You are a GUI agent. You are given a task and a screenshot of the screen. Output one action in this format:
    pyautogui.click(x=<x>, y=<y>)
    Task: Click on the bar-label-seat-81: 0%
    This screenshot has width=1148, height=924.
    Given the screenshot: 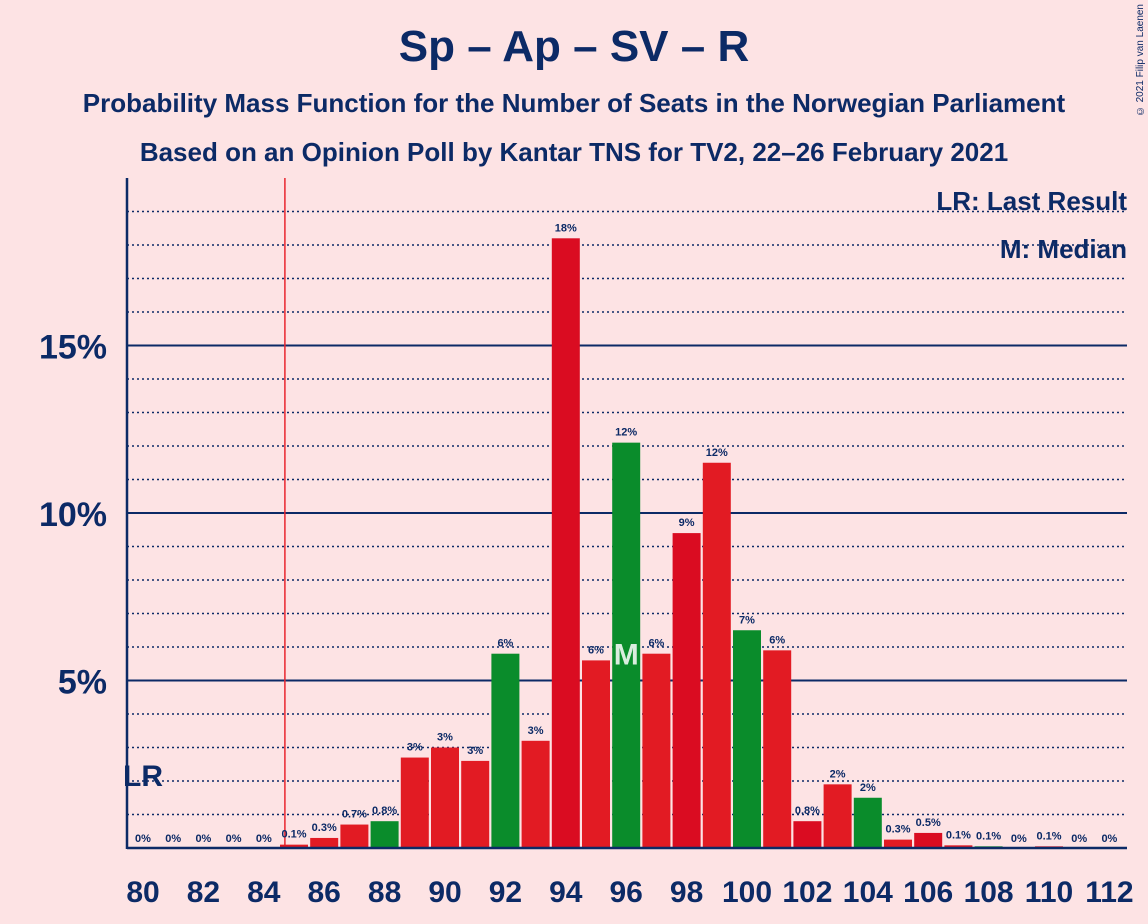 What is the action you would take?
    pyautogui.click(x=173, y=839)
    